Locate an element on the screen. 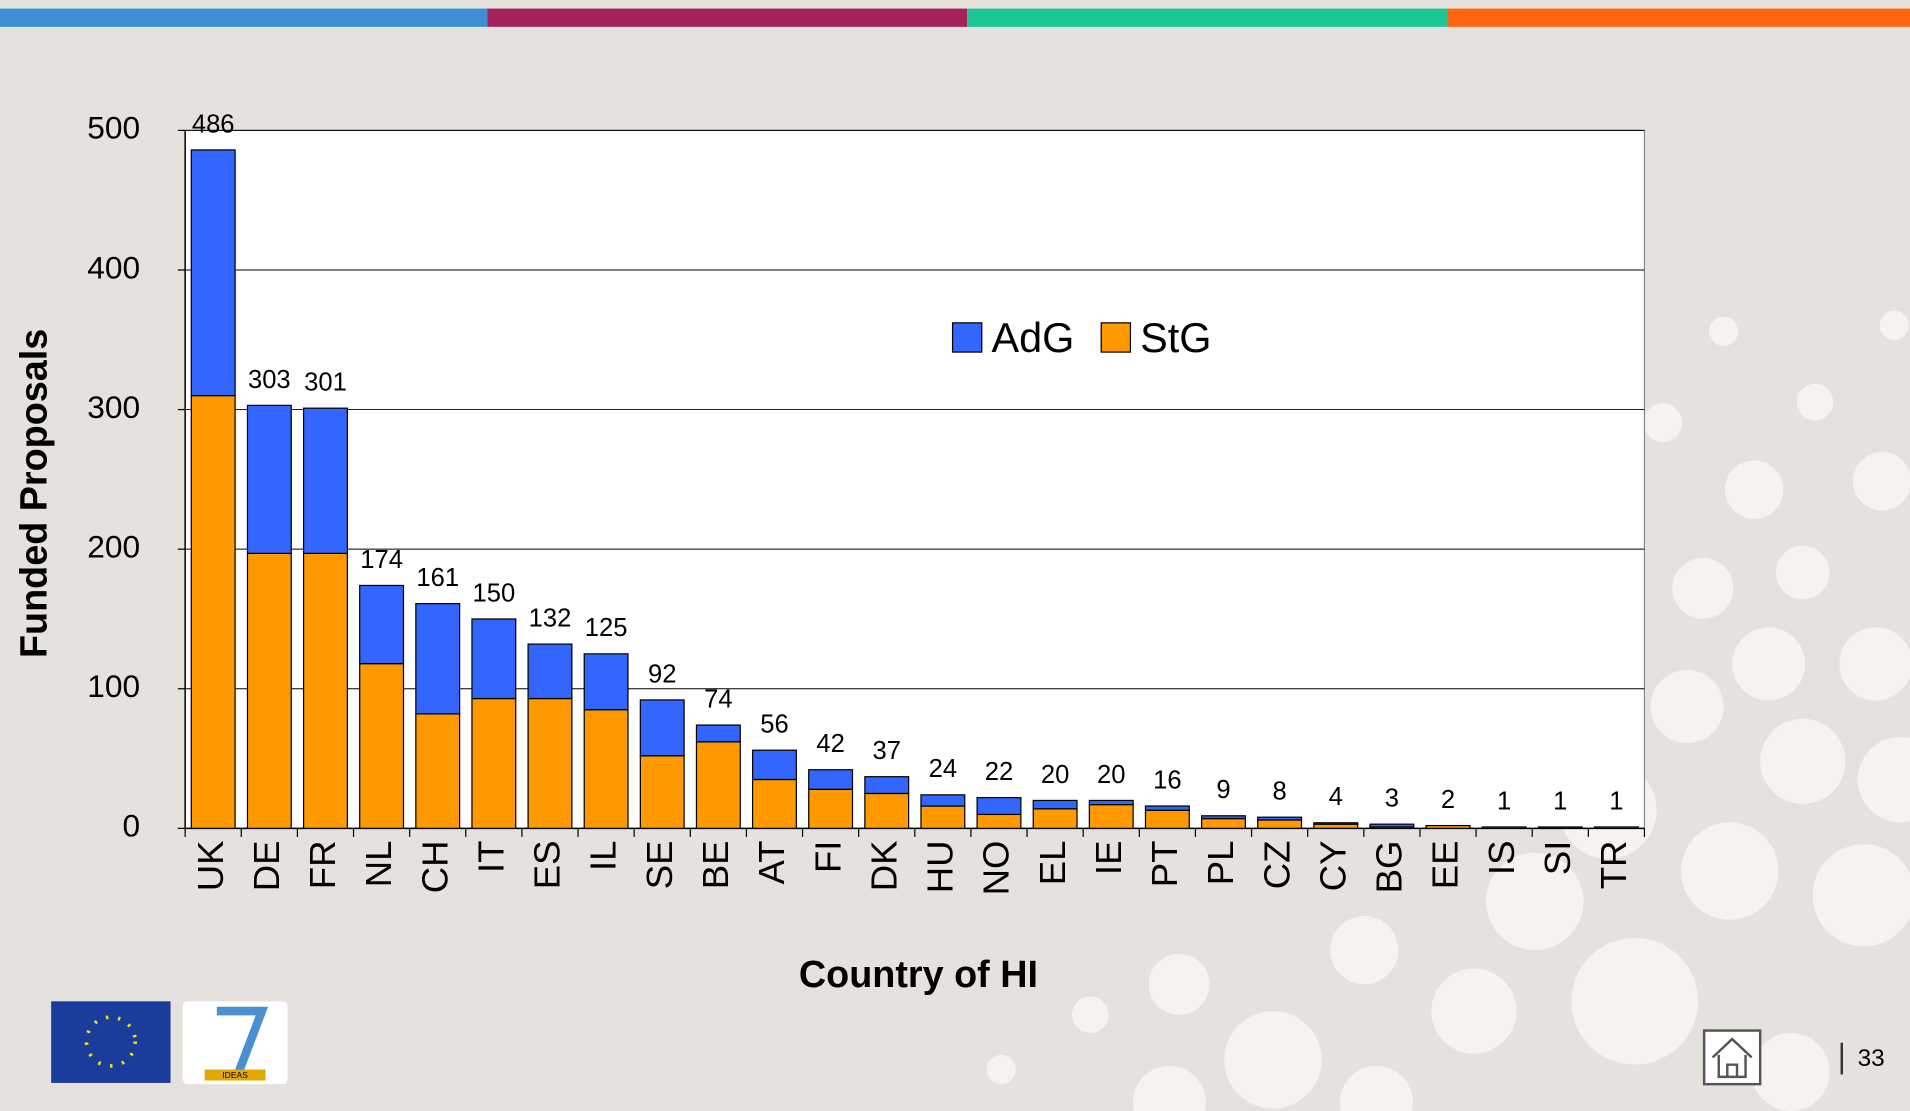  legend-label: AdG is located at coordinates (1033, 338).